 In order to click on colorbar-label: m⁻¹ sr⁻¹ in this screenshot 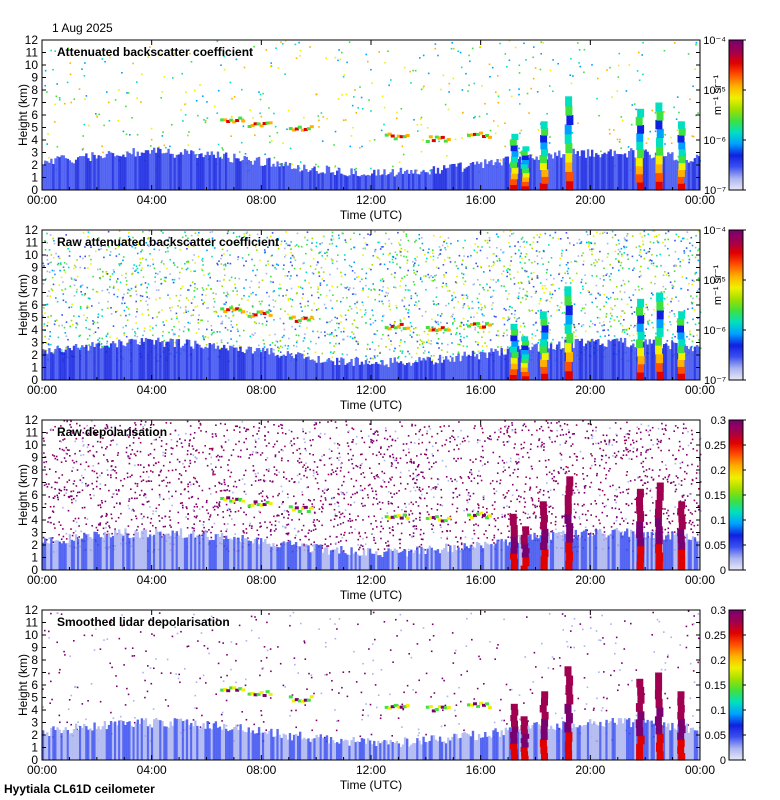, I will do `click(718, 95)`.